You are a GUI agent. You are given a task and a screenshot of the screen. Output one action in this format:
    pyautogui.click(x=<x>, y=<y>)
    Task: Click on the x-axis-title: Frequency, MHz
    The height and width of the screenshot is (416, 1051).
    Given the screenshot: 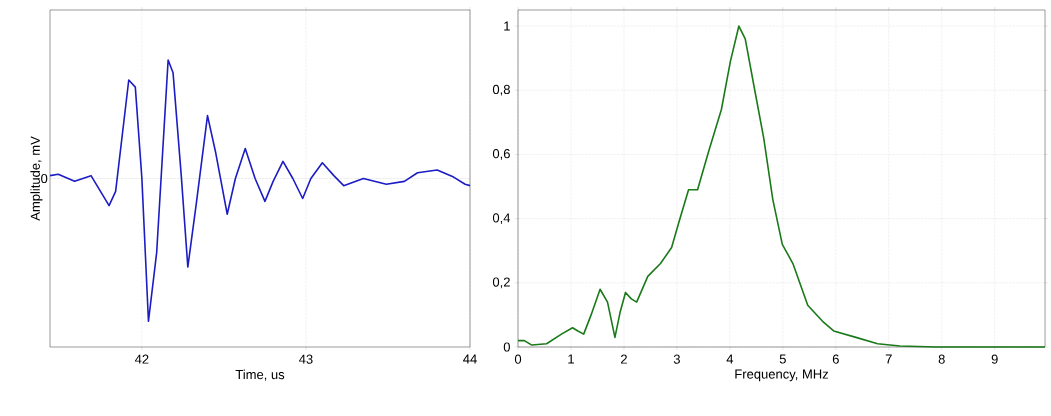 What is the action you would take?
    pyautogui.click(x=782, y=375)
    